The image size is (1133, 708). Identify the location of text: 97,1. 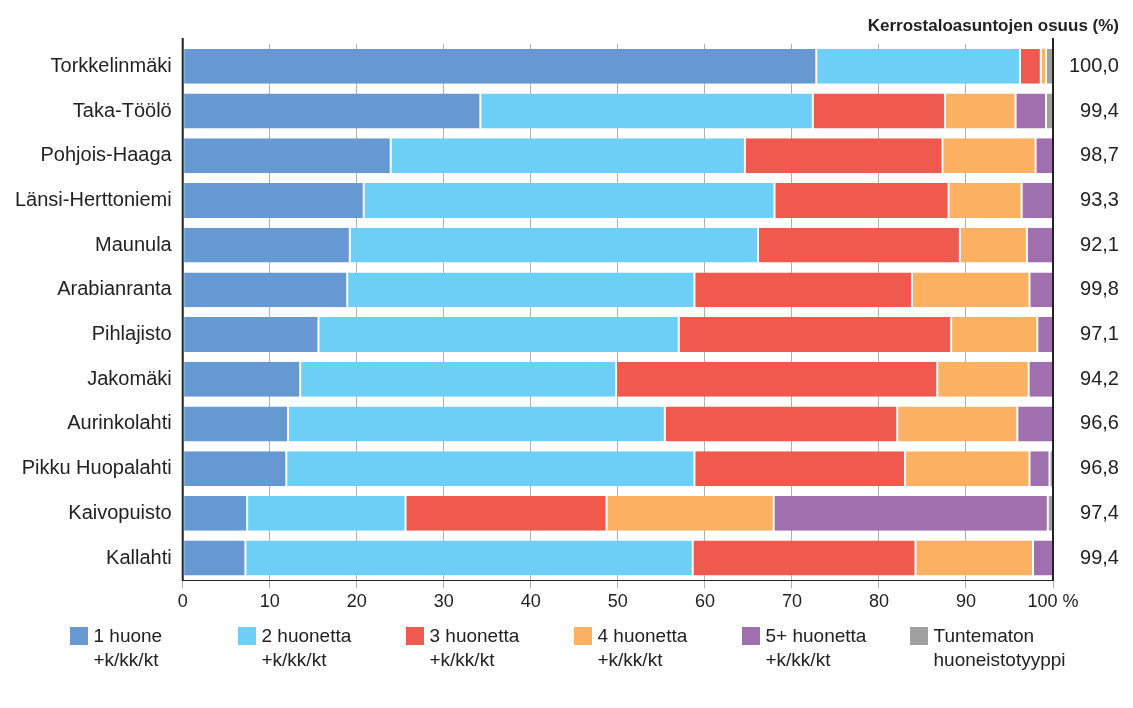
(1099, 333).